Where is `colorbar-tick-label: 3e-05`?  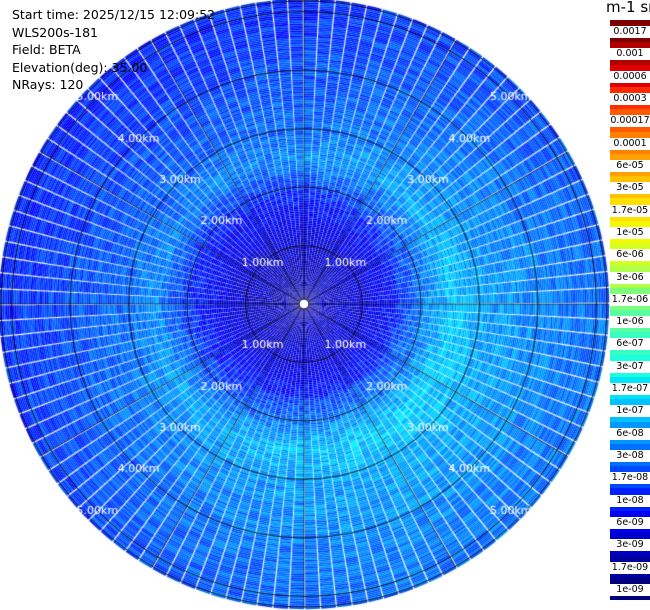
colorbar-tick-label: 3e-05 is located at coordinates (630, 188).